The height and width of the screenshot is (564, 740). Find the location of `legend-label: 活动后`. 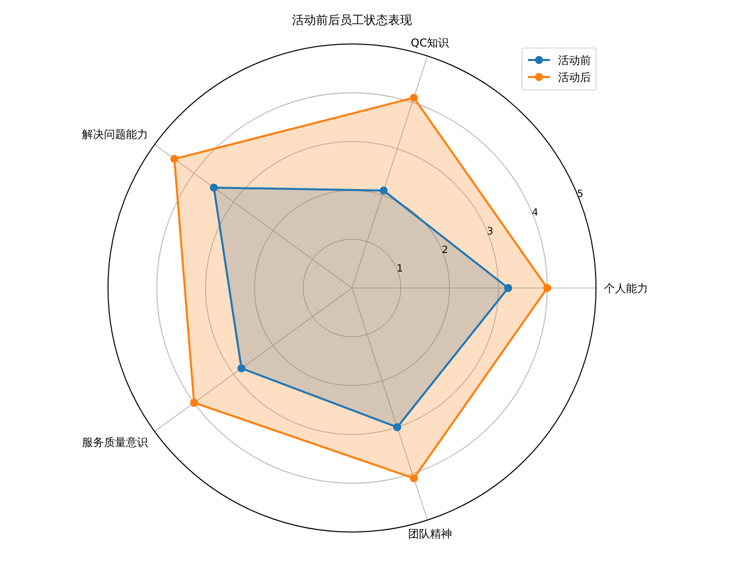

legend-label: 活动后 is located at coordinates (574, 77).